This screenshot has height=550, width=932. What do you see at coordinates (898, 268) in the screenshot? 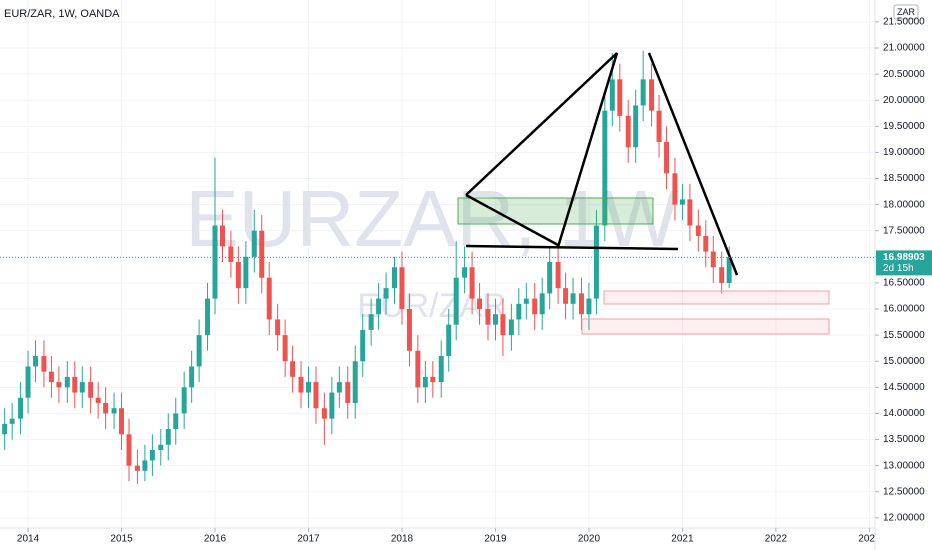
I see `countdown: 2d 15h` at bounding box center [898, 268].